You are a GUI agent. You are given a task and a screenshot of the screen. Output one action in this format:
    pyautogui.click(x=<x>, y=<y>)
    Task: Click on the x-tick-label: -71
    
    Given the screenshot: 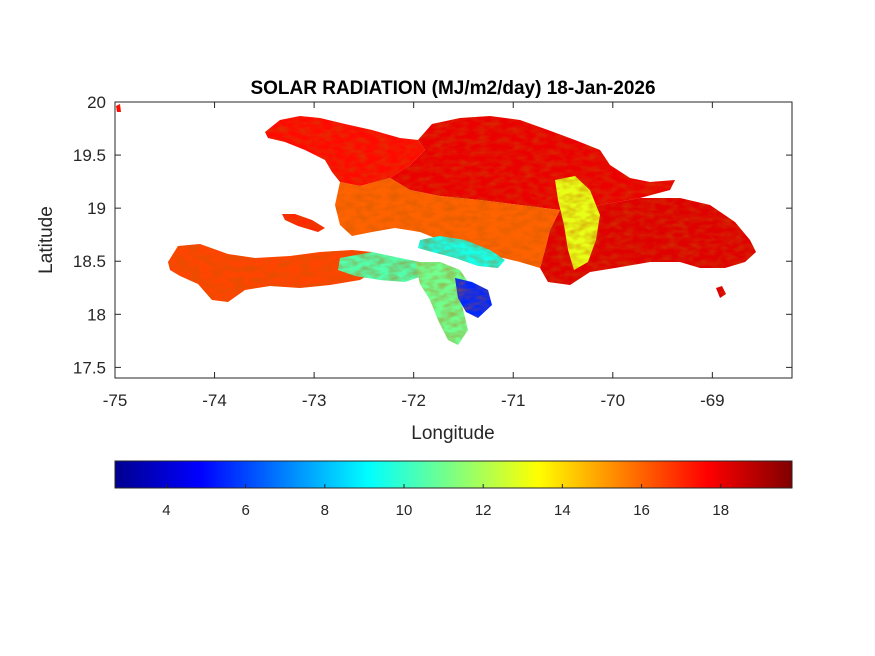 What is the action you would take?
    pyautogui.click(x=513, y=400)
    